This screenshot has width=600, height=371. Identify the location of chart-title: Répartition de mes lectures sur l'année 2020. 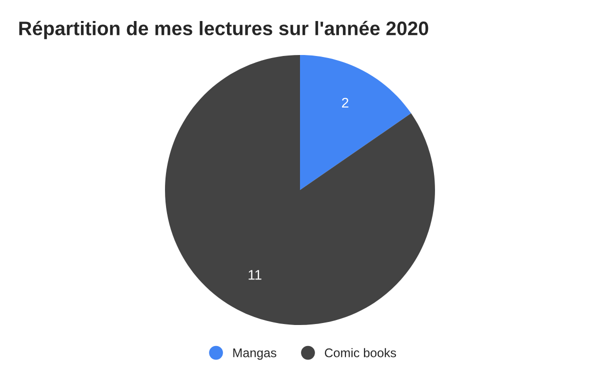
(223, 30).